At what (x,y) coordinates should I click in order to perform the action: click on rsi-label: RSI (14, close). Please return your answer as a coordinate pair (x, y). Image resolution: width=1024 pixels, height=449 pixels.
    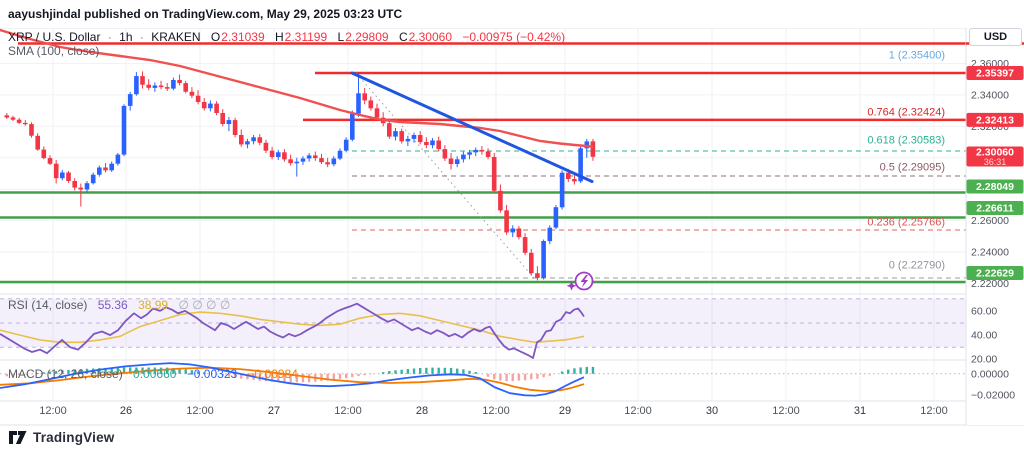
    Looking at the image, I should click on (48, 305).